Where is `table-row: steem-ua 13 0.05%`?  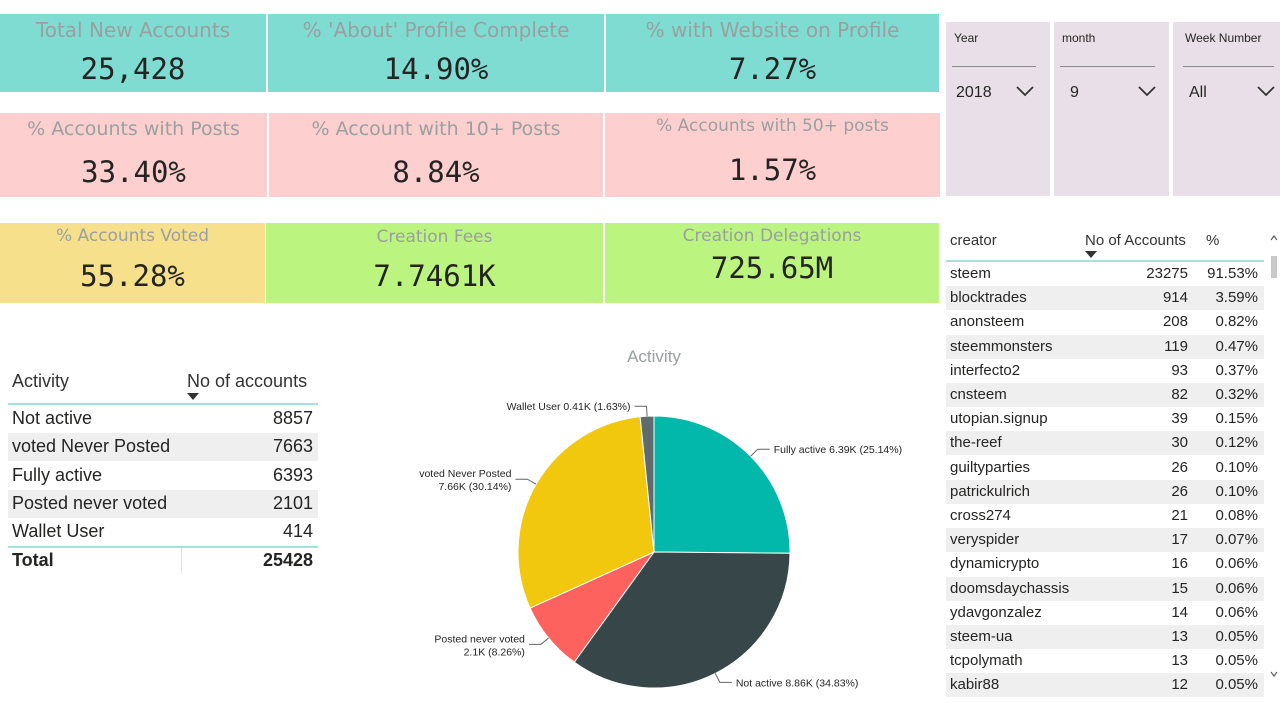 table-row: steem-ua 13 0.05% is located at coordinates (1105, 637).